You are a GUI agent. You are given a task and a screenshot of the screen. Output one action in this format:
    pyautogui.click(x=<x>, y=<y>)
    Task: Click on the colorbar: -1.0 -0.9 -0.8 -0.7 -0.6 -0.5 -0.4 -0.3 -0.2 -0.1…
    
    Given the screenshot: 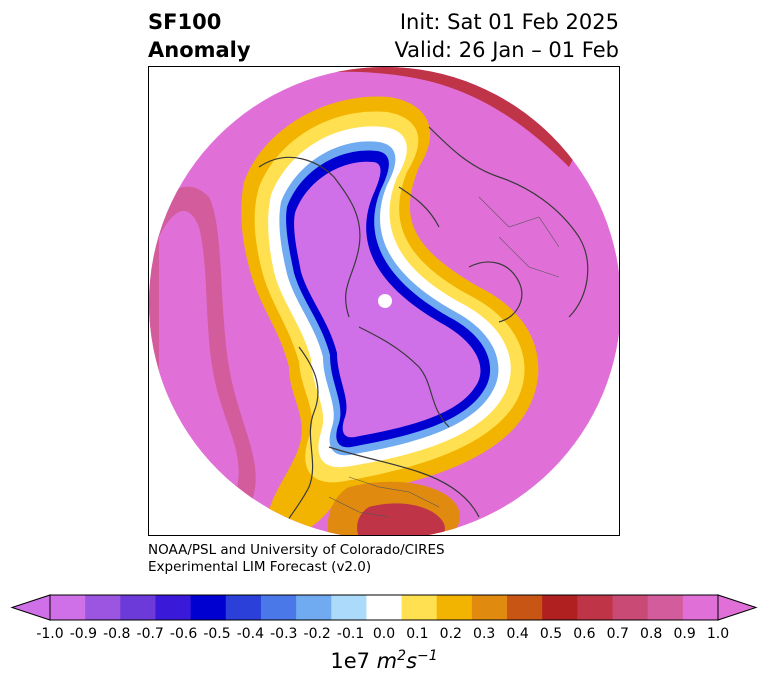 What is the action you would take?
    pyautogui.click(x=384, y=638)
    